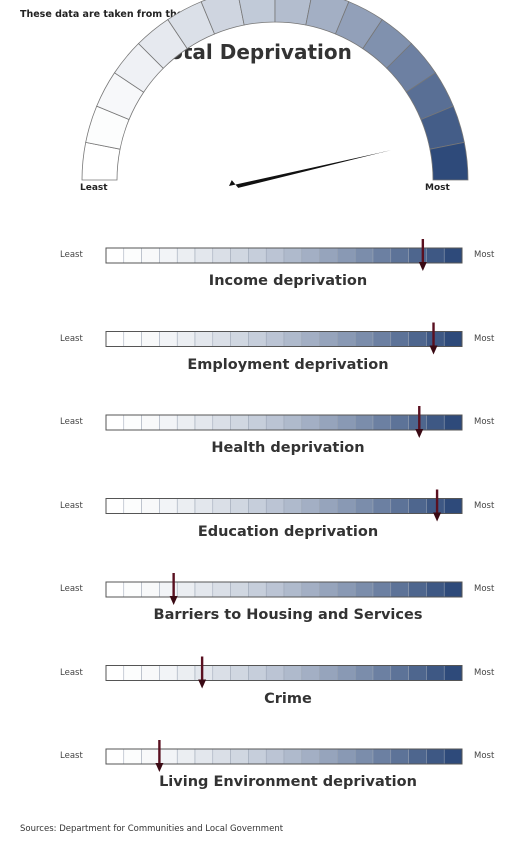  I want to click on gauge-most-label: Most, so click(437, 188).